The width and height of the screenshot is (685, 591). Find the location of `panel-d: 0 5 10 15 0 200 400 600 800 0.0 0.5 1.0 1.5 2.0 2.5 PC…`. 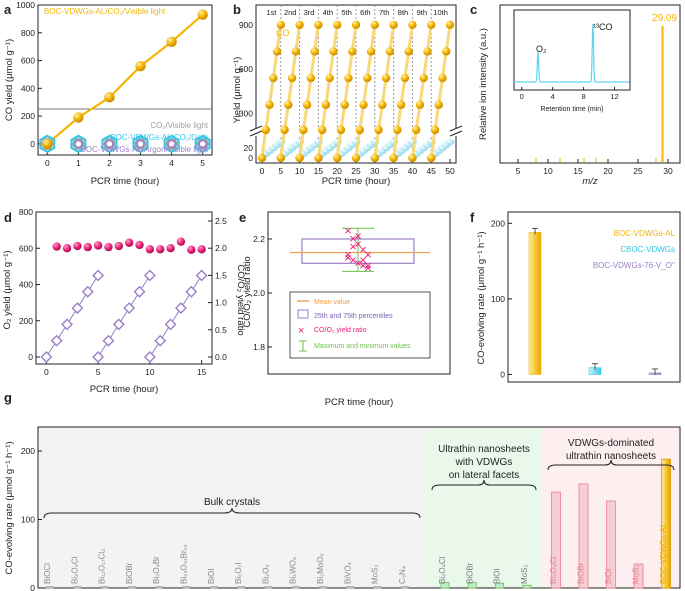

panel-d: 0 5 10 15 0 200 400 600 800 0.0 0.5 1.0 1.5 2.0 2.5 PC… is located at coordinates (124, 301).